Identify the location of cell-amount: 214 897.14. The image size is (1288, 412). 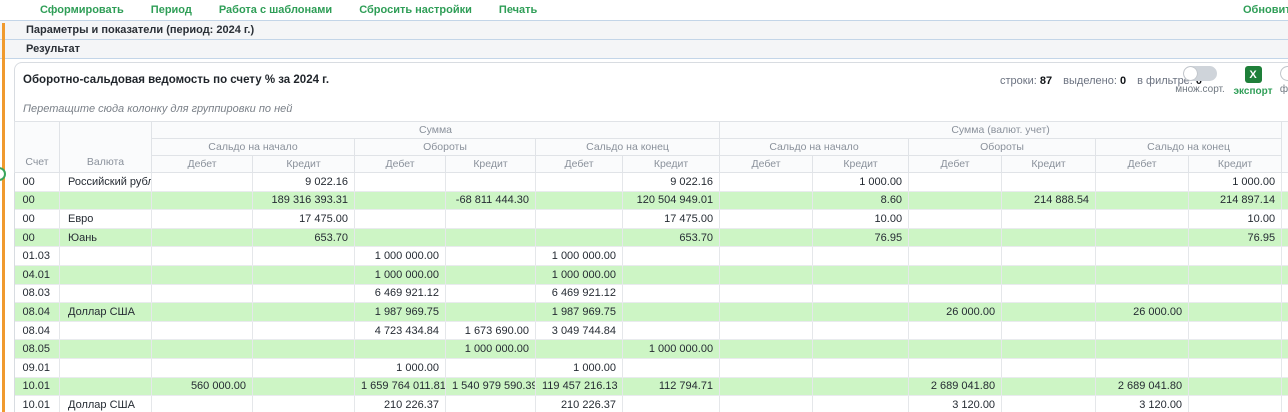
(1235, 201).